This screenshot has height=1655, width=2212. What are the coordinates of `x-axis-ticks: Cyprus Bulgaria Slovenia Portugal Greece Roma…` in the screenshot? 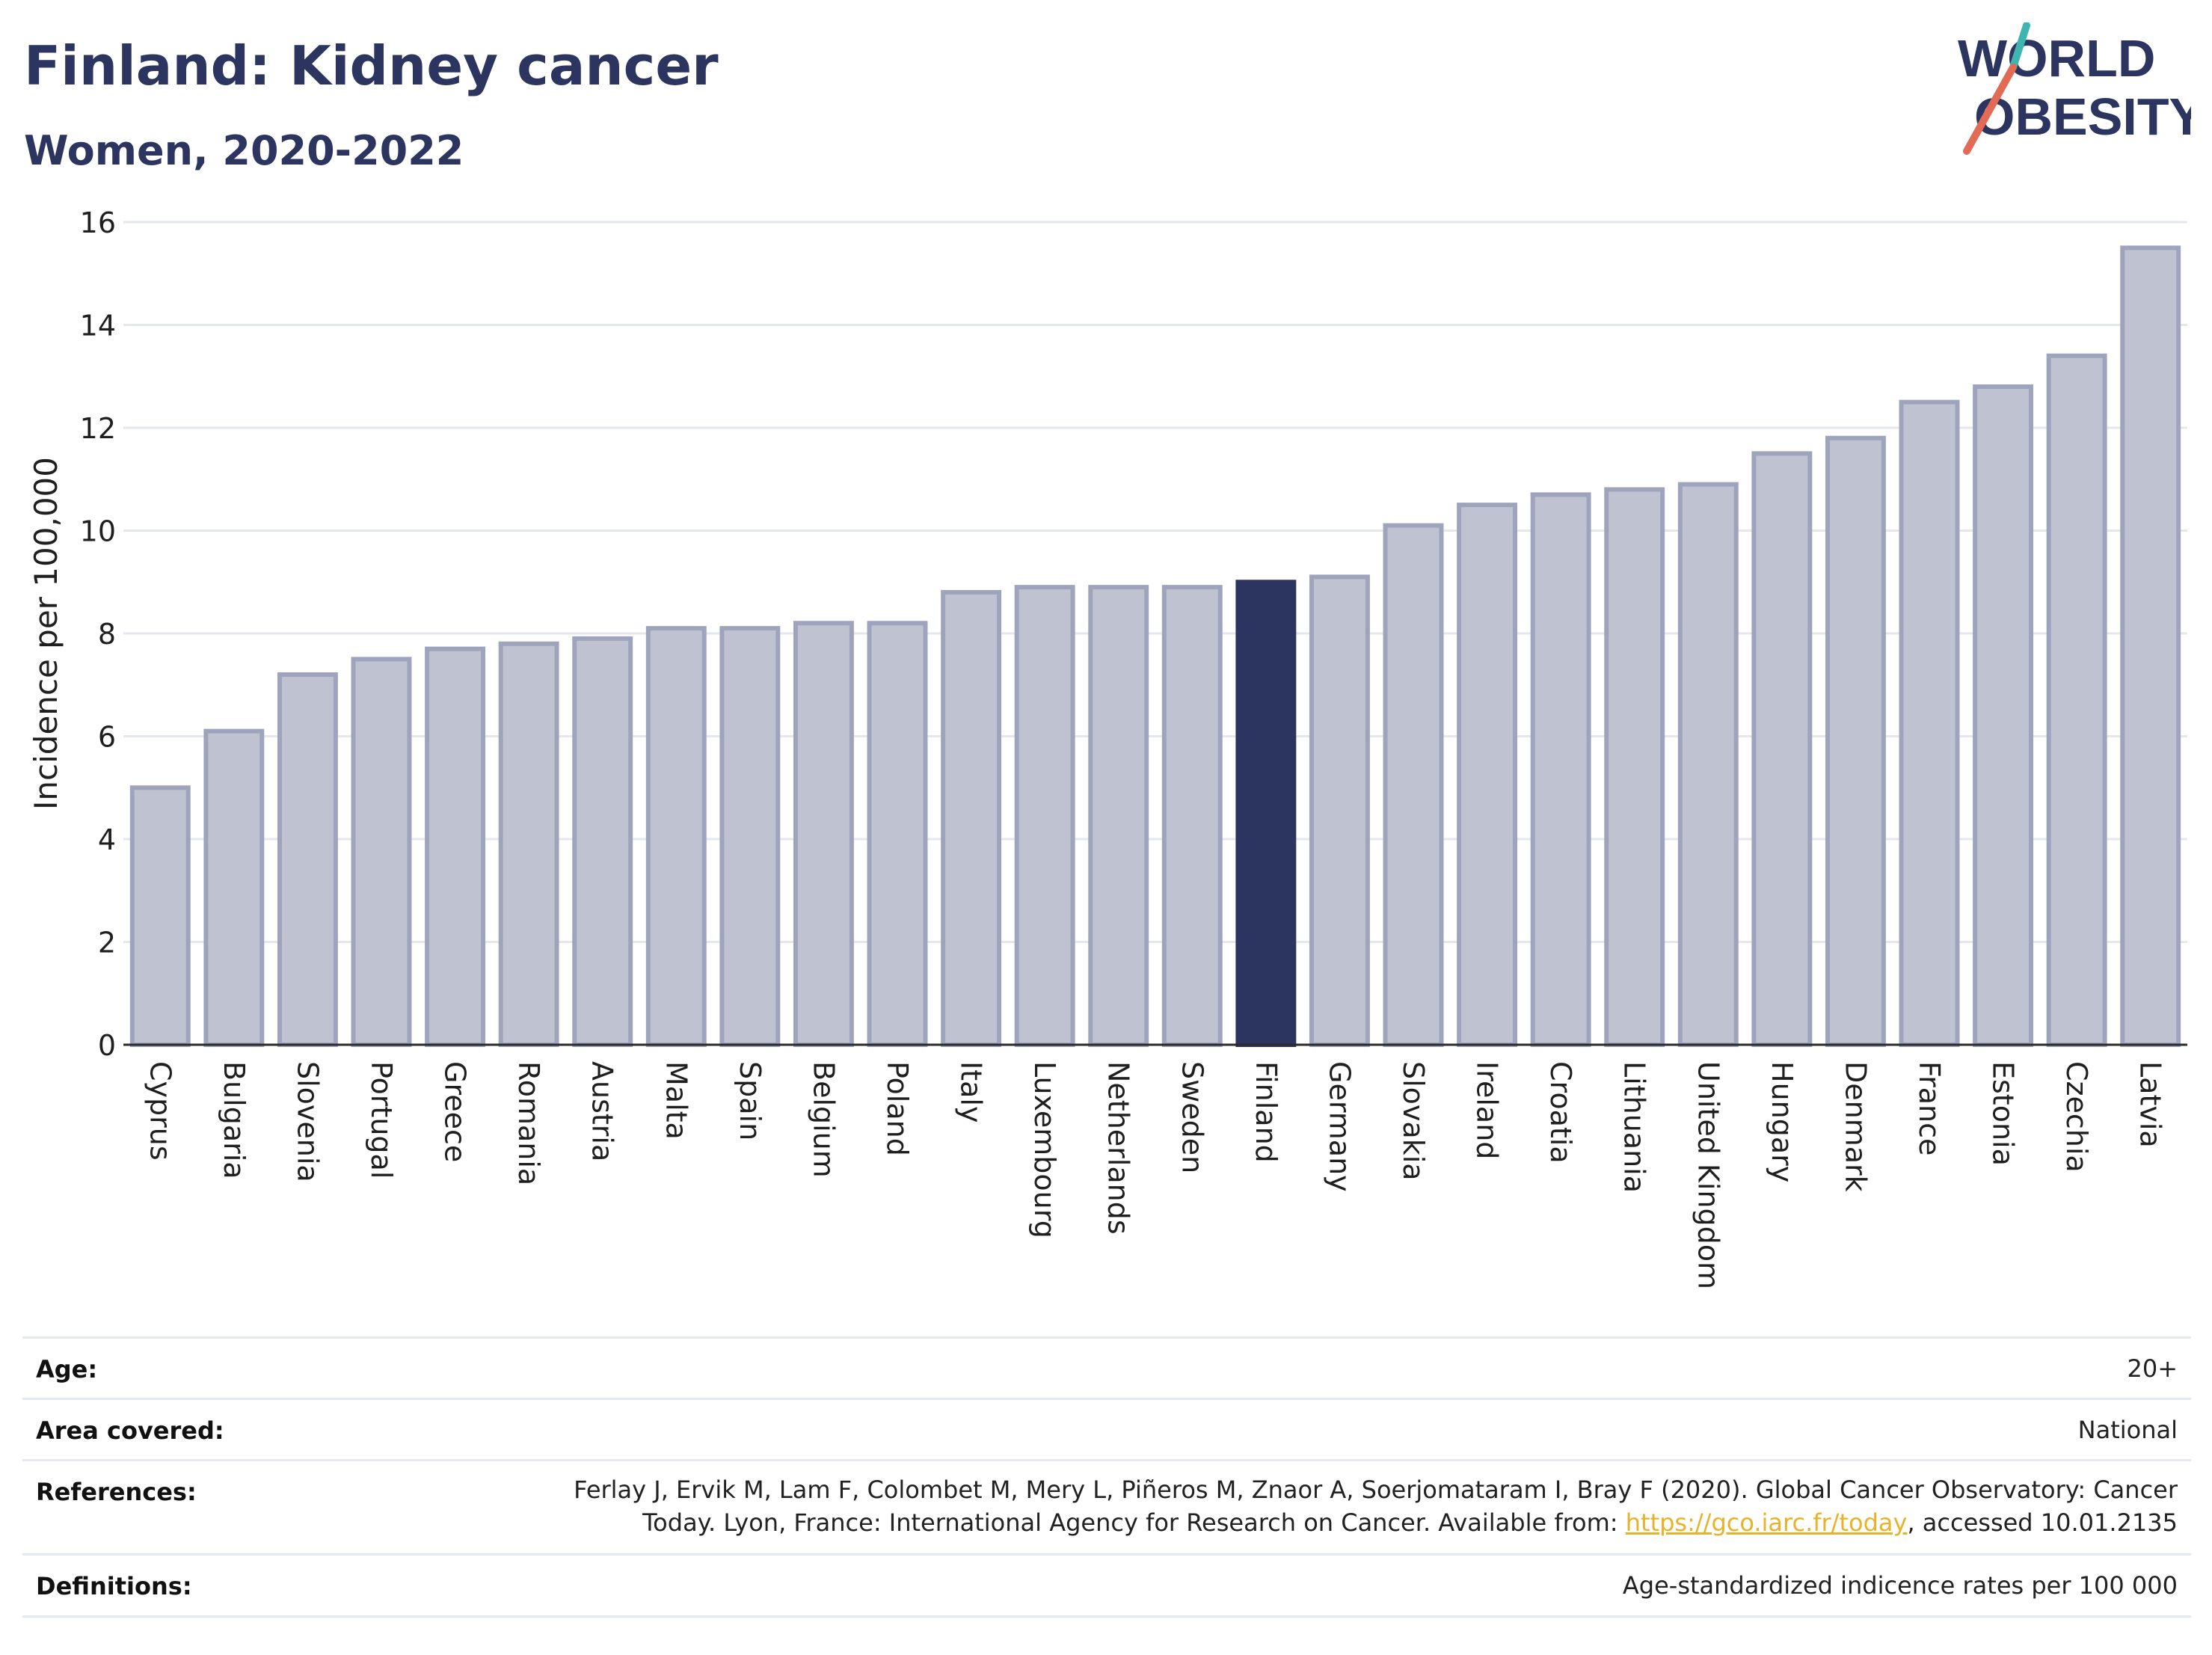 It's located at (1155, 1175).